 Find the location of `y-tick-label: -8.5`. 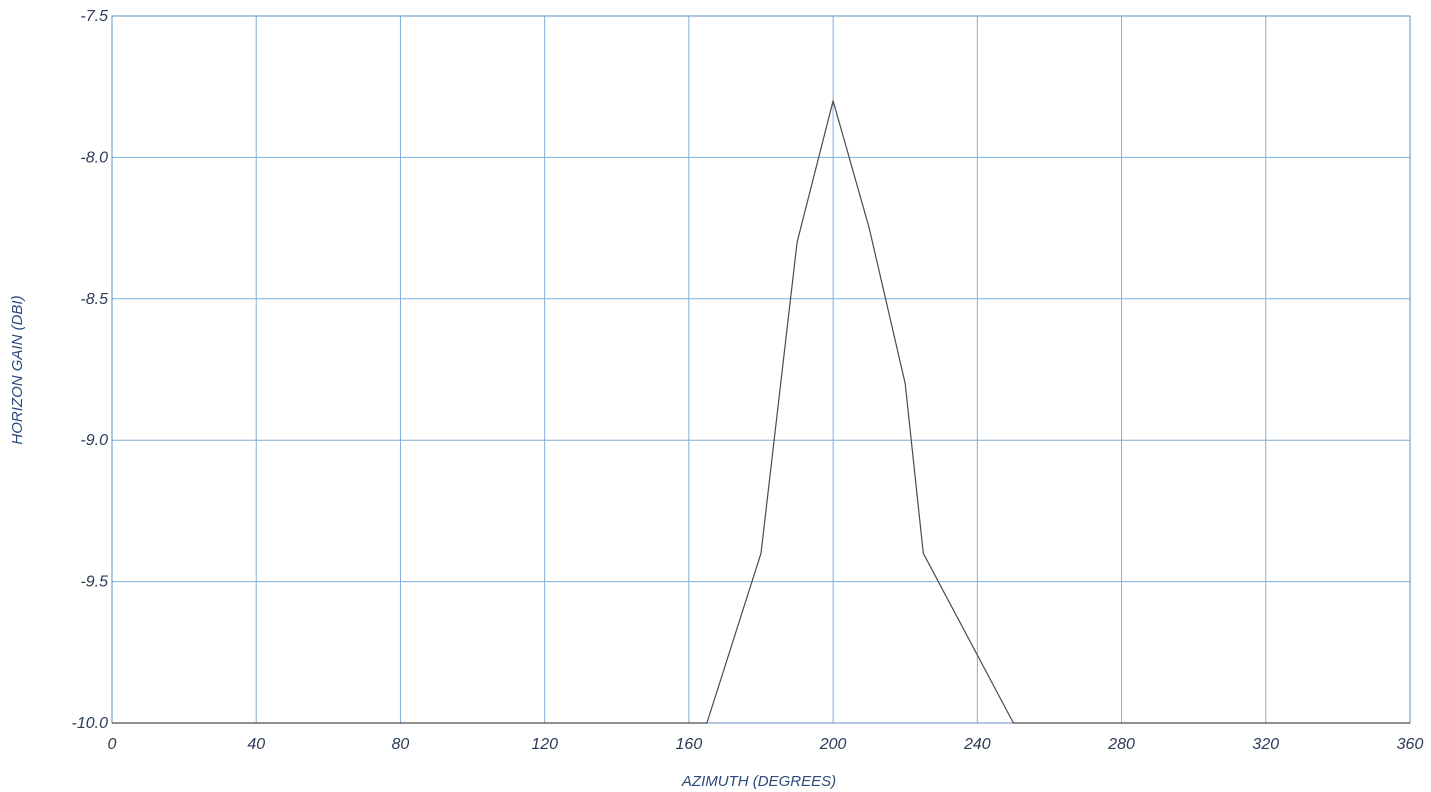

y-tick-label: -8.5 is located at coordinates (94, 299).